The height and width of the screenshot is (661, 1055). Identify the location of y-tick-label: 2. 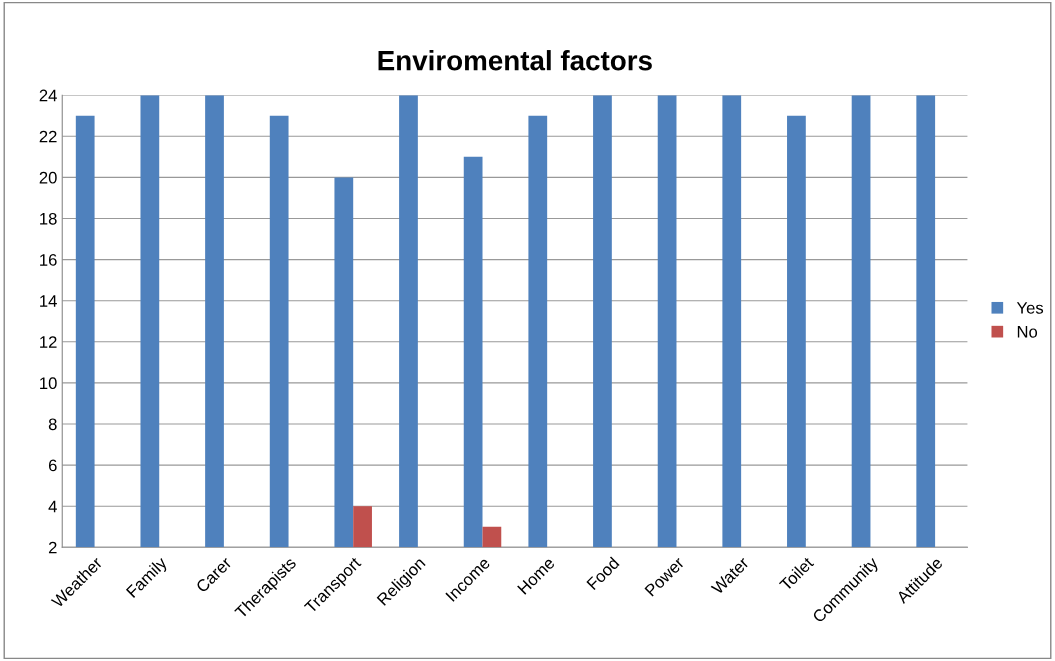
(52, 547).